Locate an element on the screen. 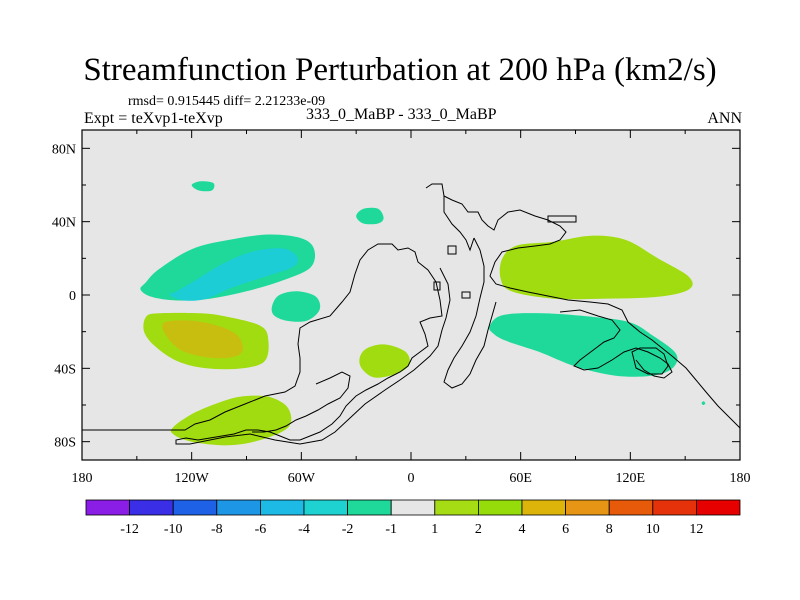 The width and height of the screenshot is (800, 600). x-tick-label: 60E is located at coordinates (520, 478).